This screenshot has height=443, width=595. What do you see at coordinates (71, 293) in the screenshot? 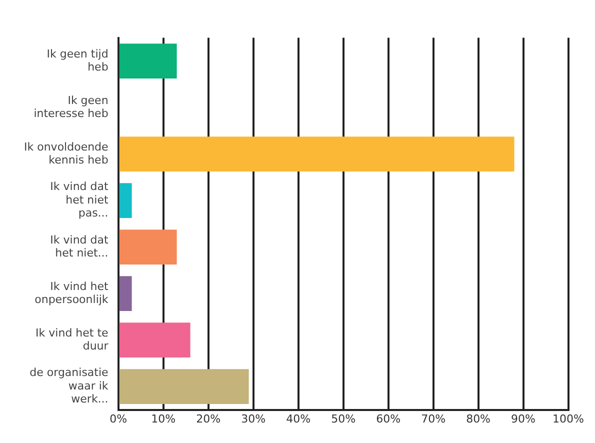
I see `y-tick-label: Ik vind het onpersoonlijk` at bounding box center [71, 293].